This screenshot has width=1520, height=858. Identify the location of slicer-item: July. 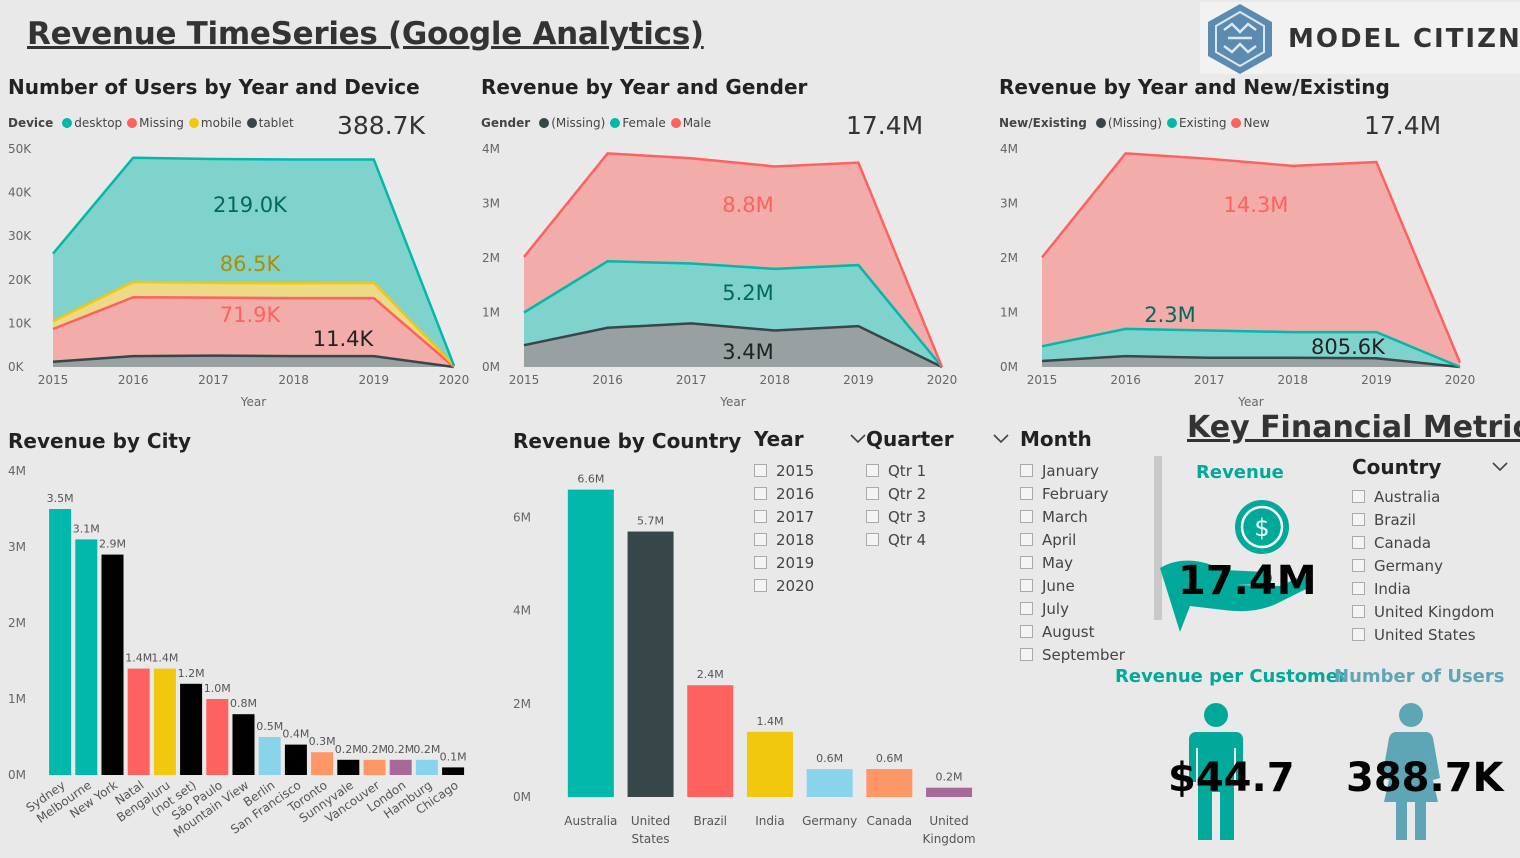
(1072, 608).